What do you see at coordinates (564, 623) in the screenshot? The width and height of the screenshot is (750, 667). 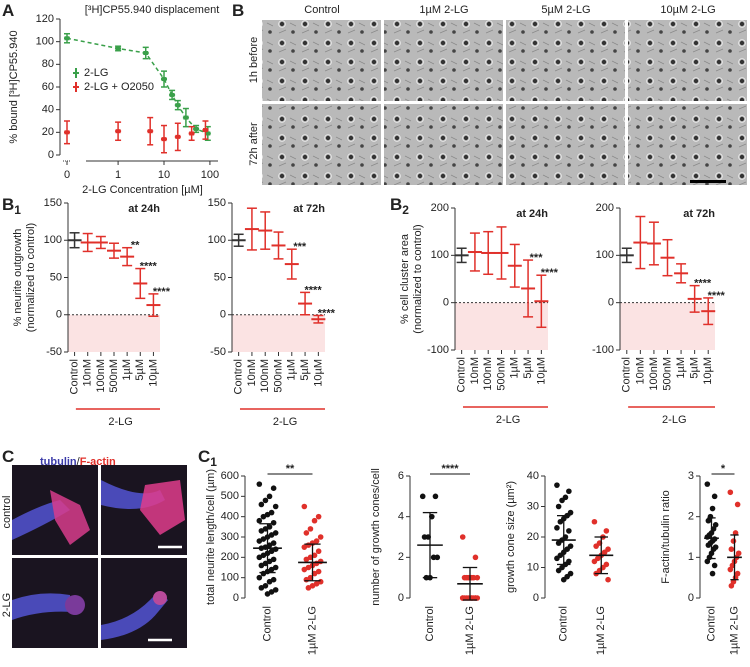 I see `x-tick-label: Control` at bounding box center [564, 623].